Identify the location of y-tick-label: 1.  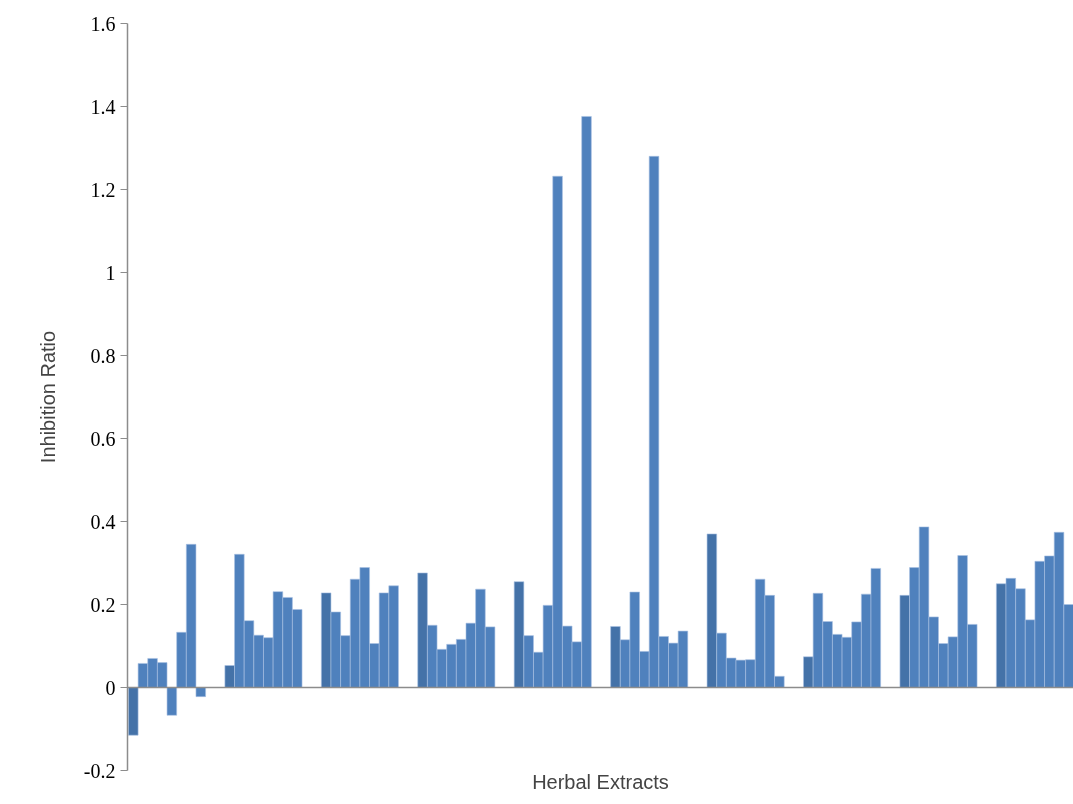
(110, 272).